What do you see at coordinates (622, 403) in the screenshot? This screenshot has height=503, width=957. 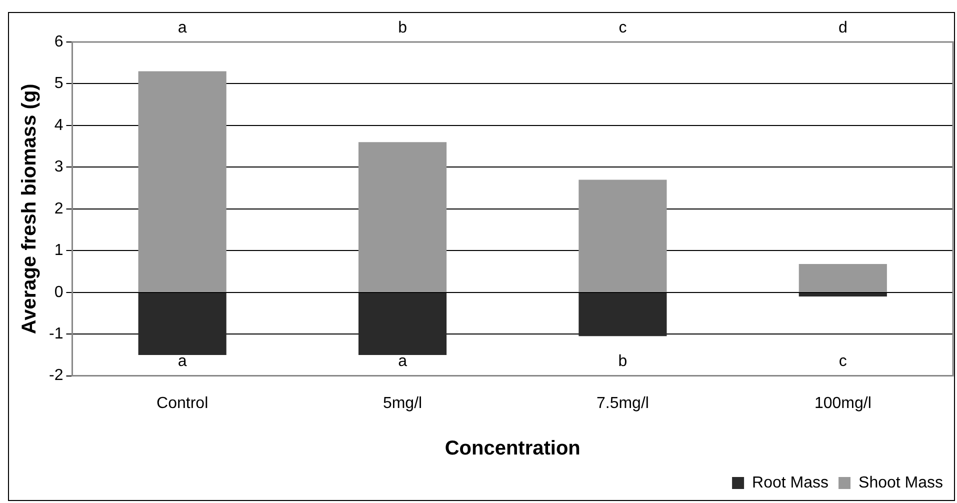 I see `x-tick-label: 7.5mg/l` at bounding box center [622, 403].